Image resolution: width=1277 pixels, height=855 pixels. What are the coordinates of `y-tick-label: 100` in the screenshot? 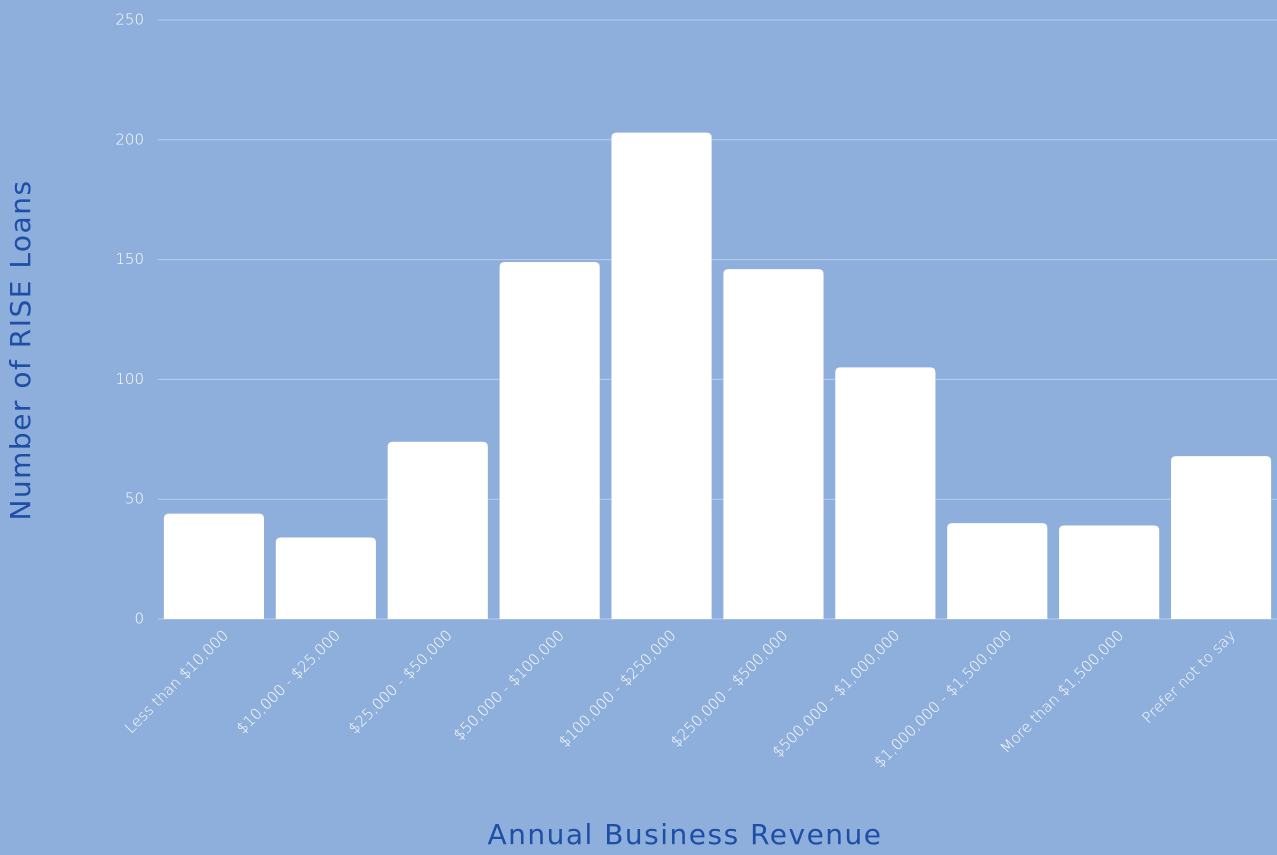 It's located at (129, 379).